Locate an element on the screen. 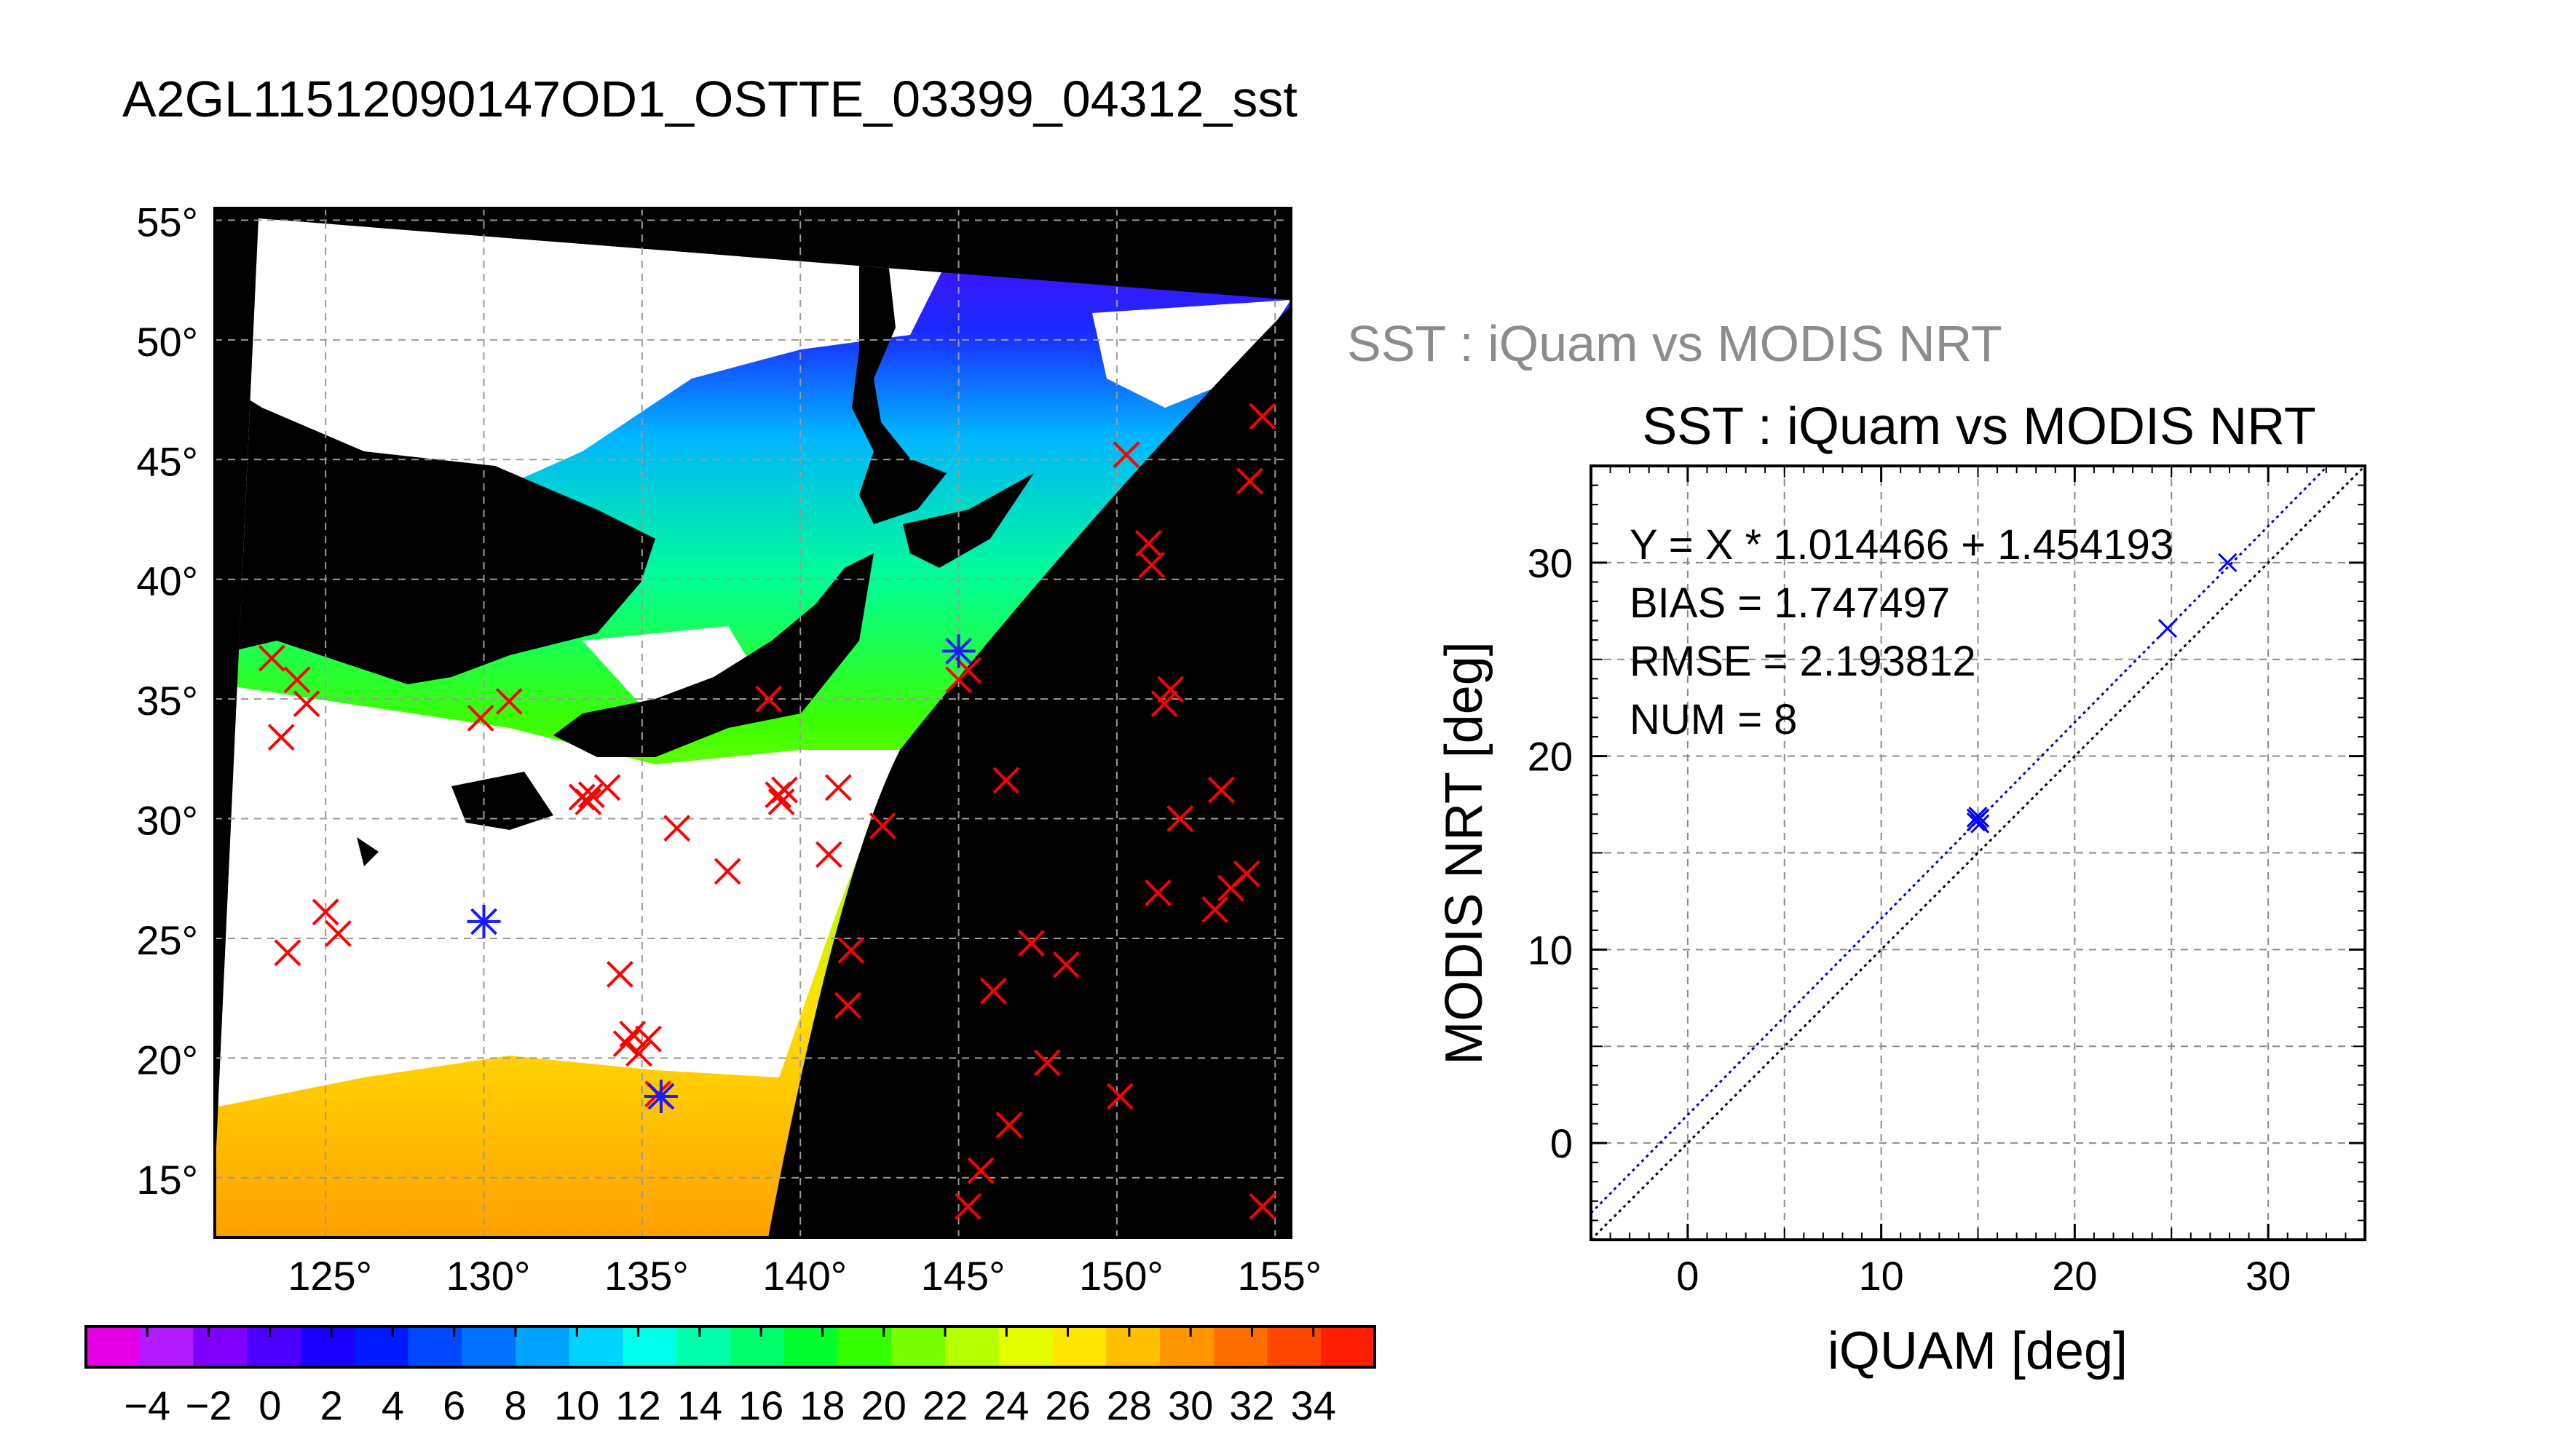 Image resolution: width=2555 pixels, height=1456 pixels. colorbar-tick-label: 28 is located at coordinates (1129, 1405).